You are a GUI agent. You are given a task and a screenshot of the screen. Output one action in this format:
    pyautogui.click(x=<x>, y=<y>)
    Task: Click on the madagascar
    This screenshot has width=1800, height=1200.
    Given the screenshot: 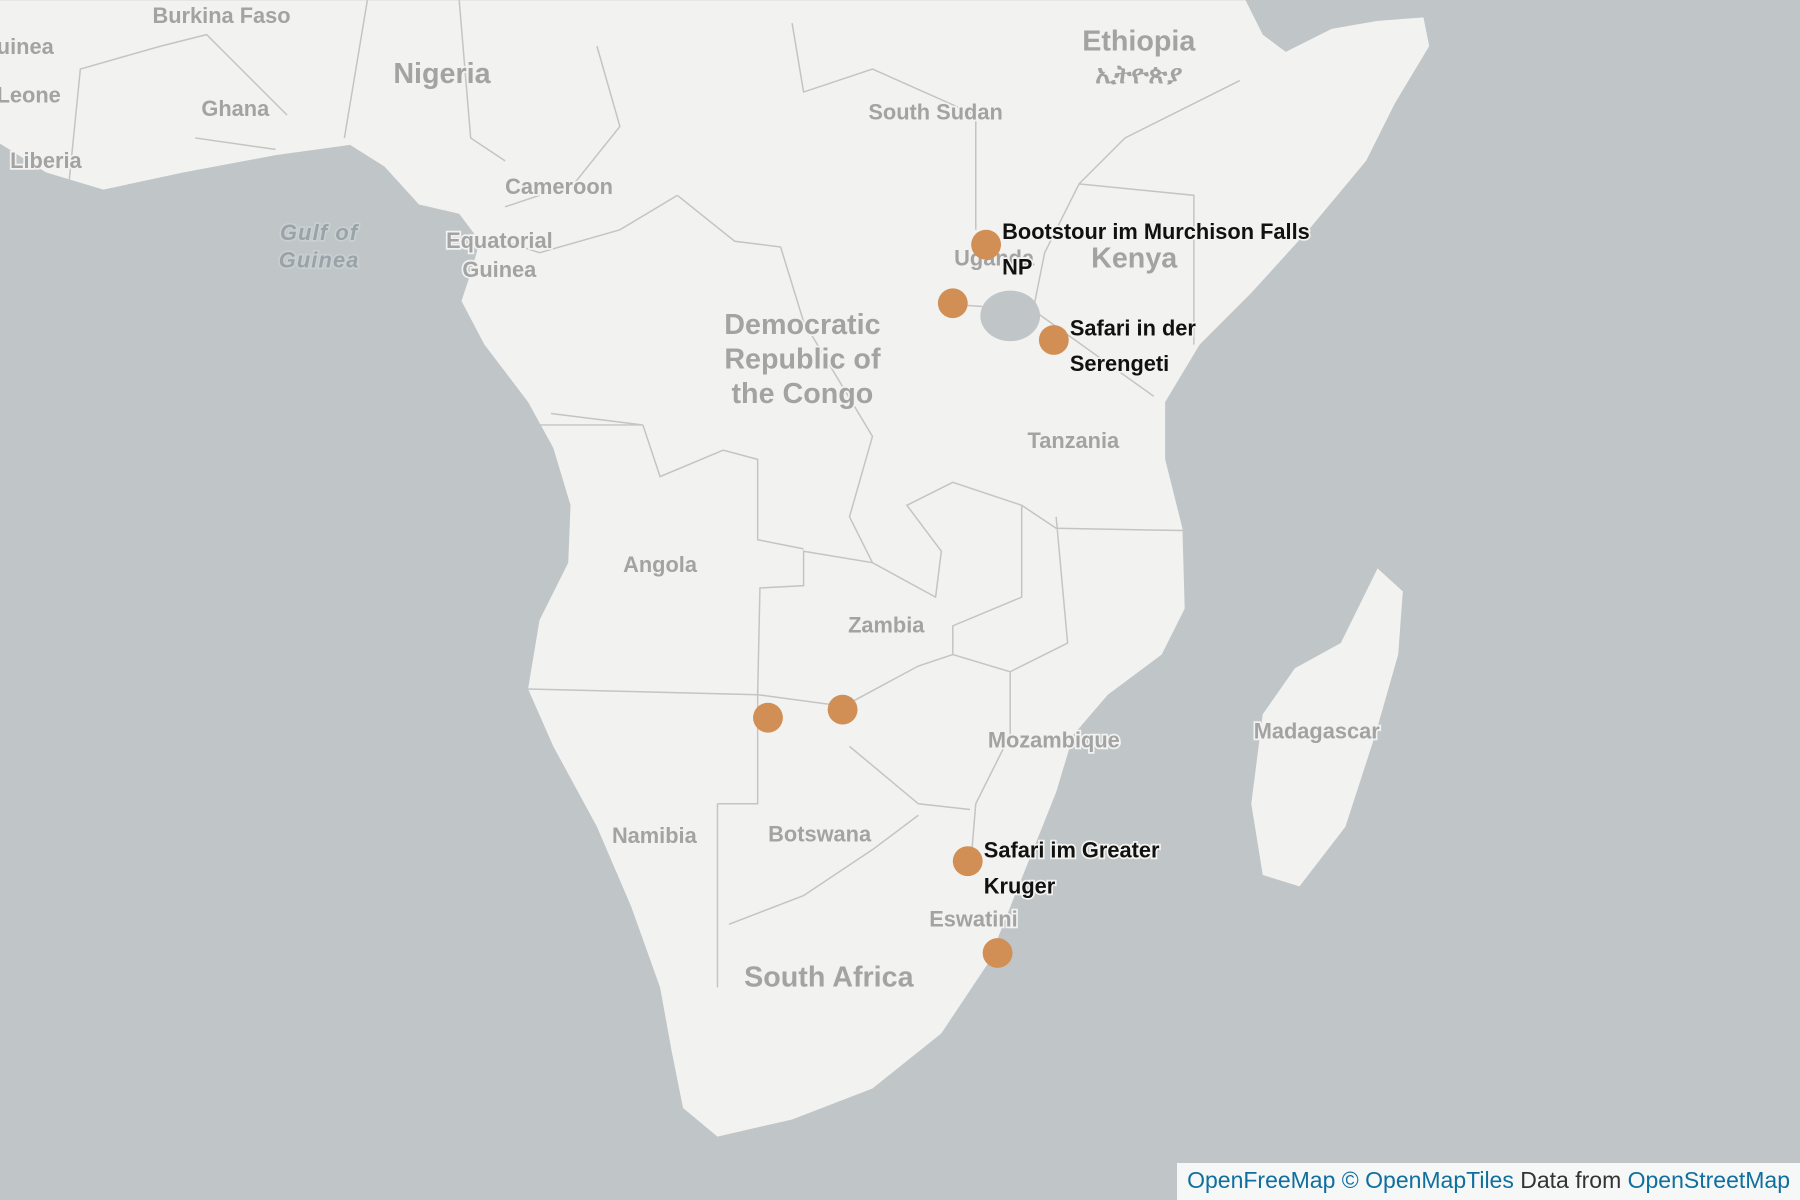 What is the action you would take?
    pyautogui.click(x=1327, y=727)
    